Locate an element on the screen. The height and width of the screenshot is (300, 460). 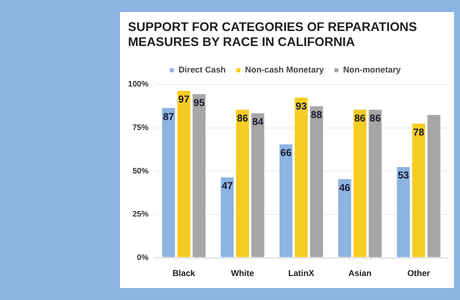
data-label: 47 is located at coordinates (228, 186).